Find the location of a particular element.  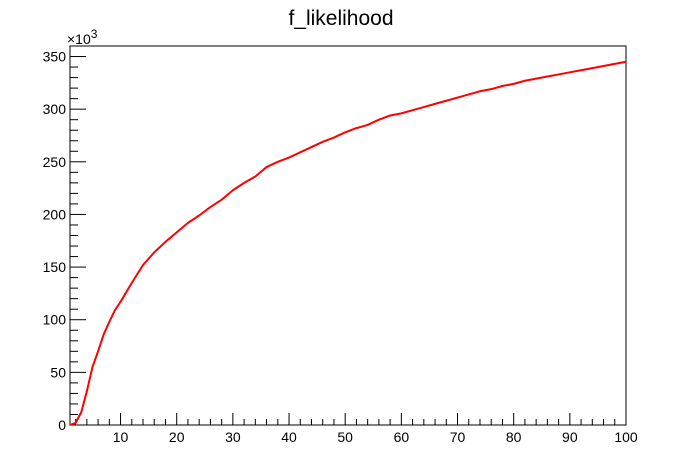

x-tick-label: 40 is located at coordinates (289, 437).